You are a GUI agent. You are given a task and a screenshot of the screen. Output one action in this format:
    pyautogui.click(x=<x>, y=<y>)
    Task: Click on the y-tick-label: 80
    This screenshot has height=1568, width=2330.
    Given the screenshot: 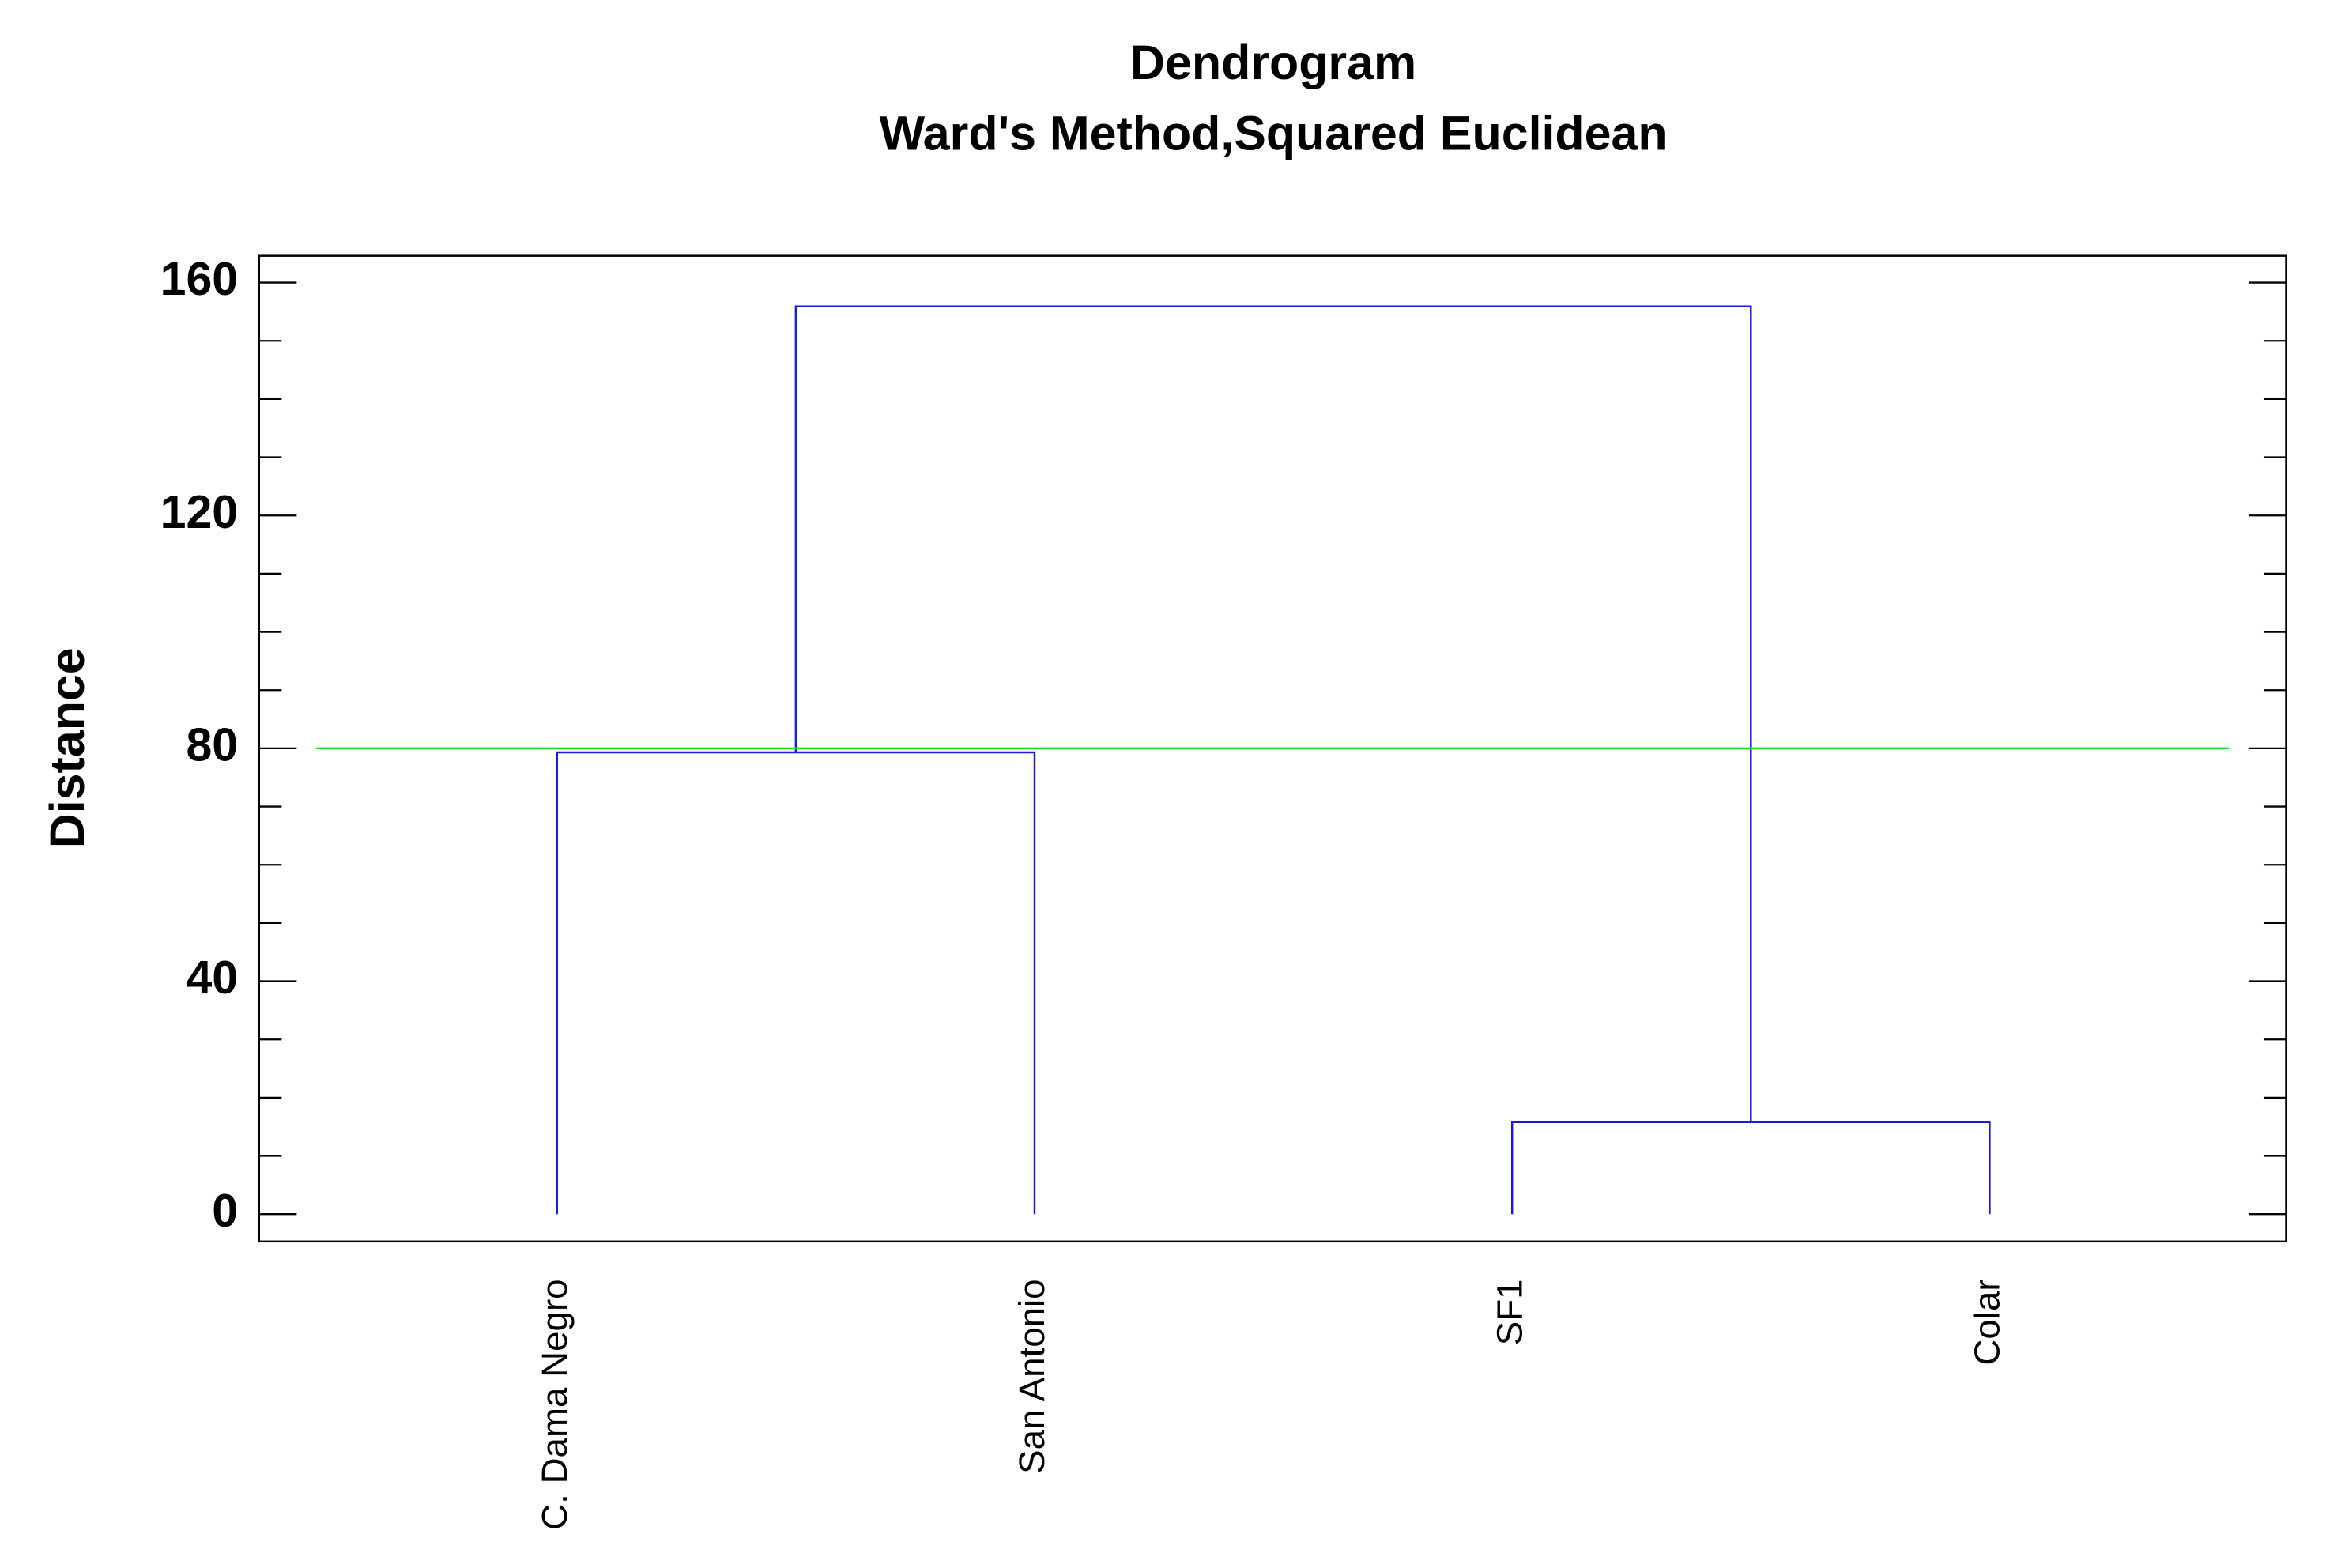 What is the action you would take?
    pyautogui.click(x=212, y=744)
    